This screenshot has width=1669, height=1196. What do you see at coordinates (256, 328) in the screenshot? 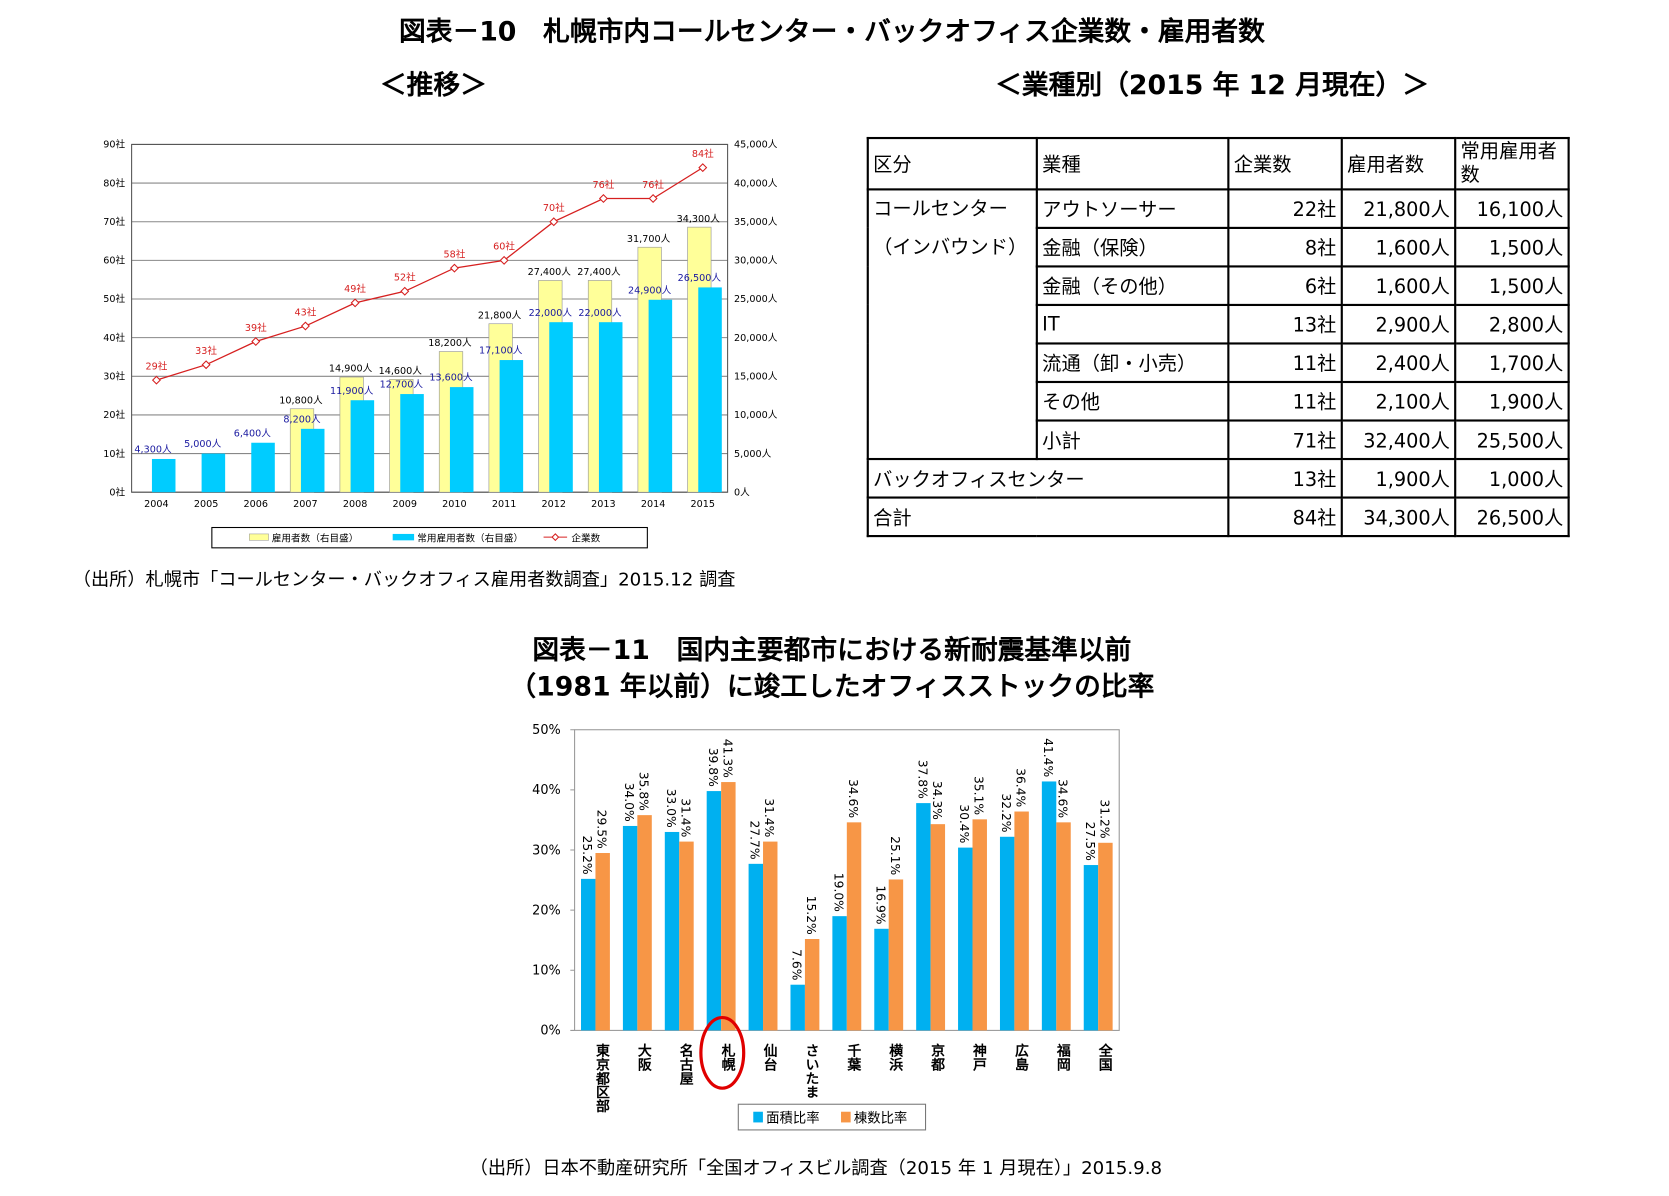
I see `label-companies: 39社` at bounding box center [256, 328].